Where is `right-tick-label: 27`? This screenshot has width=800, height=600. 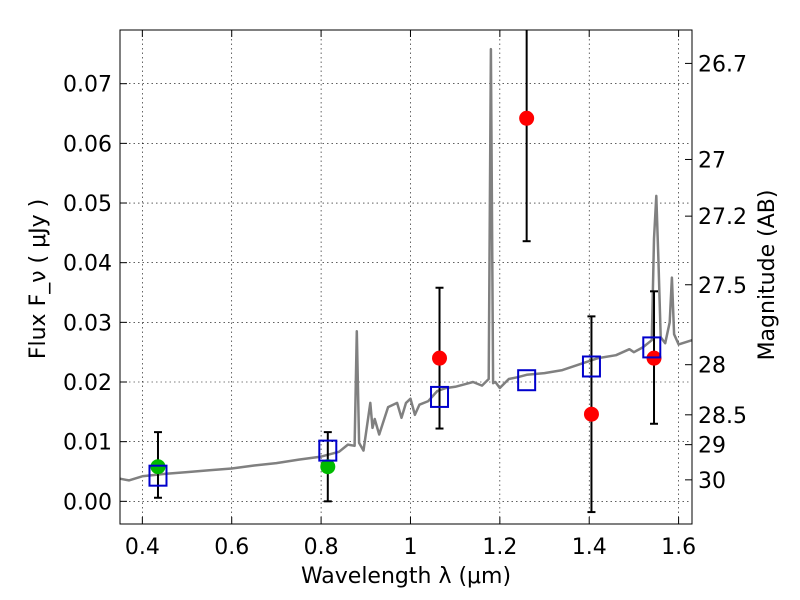 right-tick-label: 27 is located at coordinates (712, 160).